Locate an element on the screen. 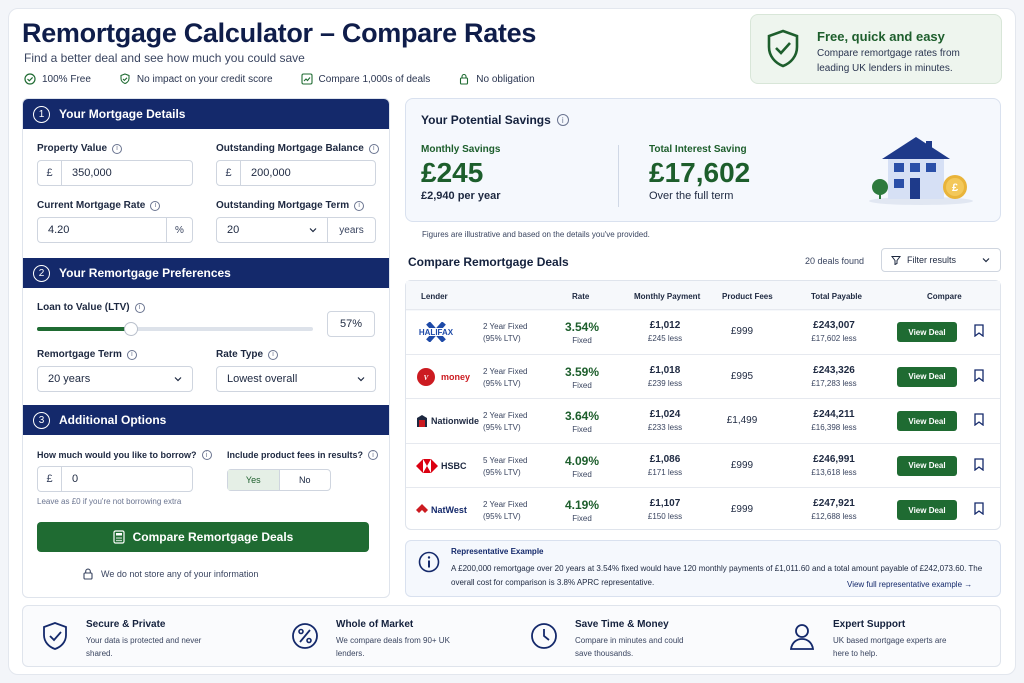 The width and height of the screenshot is (1024, 683). natwest-logo is located at coordinates (422, 508).